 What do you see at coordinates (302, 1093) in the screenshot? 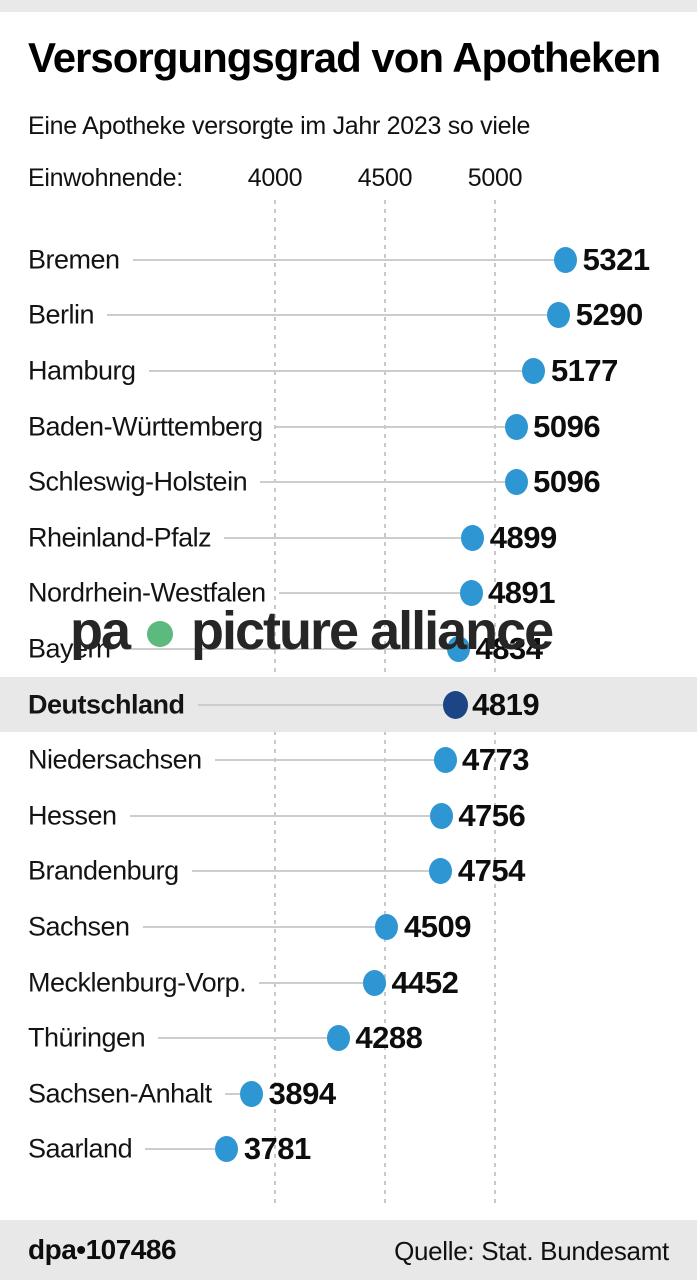
I see `row-value: 3894` at bounding box center [302, 1093].